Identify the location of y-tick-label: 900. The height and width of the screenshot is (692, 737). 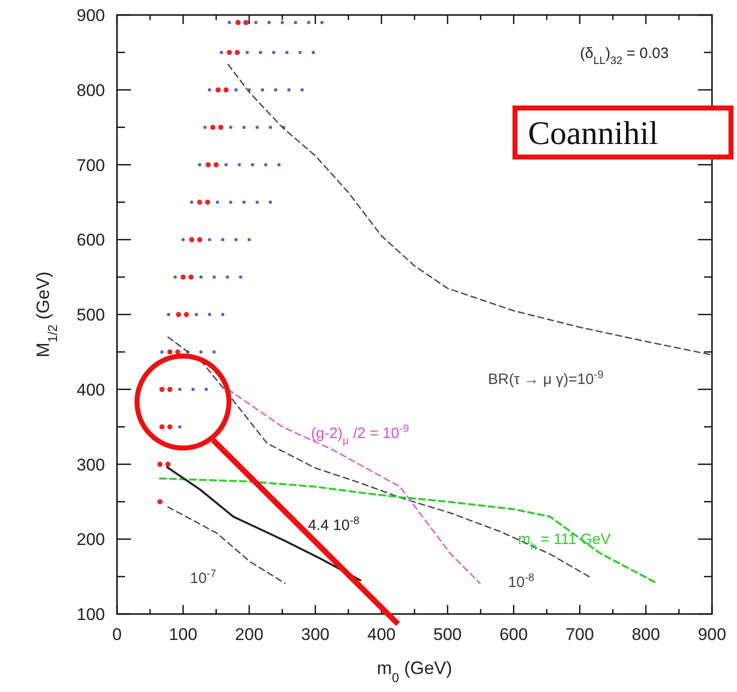
(90, 15).